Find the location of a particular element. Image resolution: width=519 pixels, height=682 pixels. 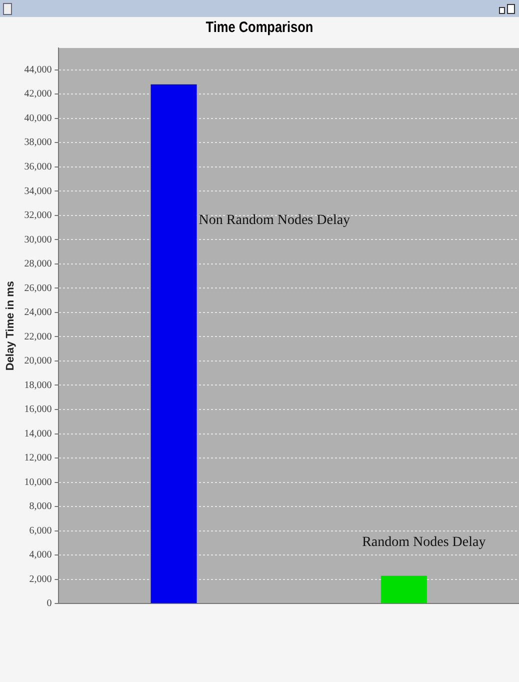

y-tick-label: 4,000 is located at coordinates (40, 555).